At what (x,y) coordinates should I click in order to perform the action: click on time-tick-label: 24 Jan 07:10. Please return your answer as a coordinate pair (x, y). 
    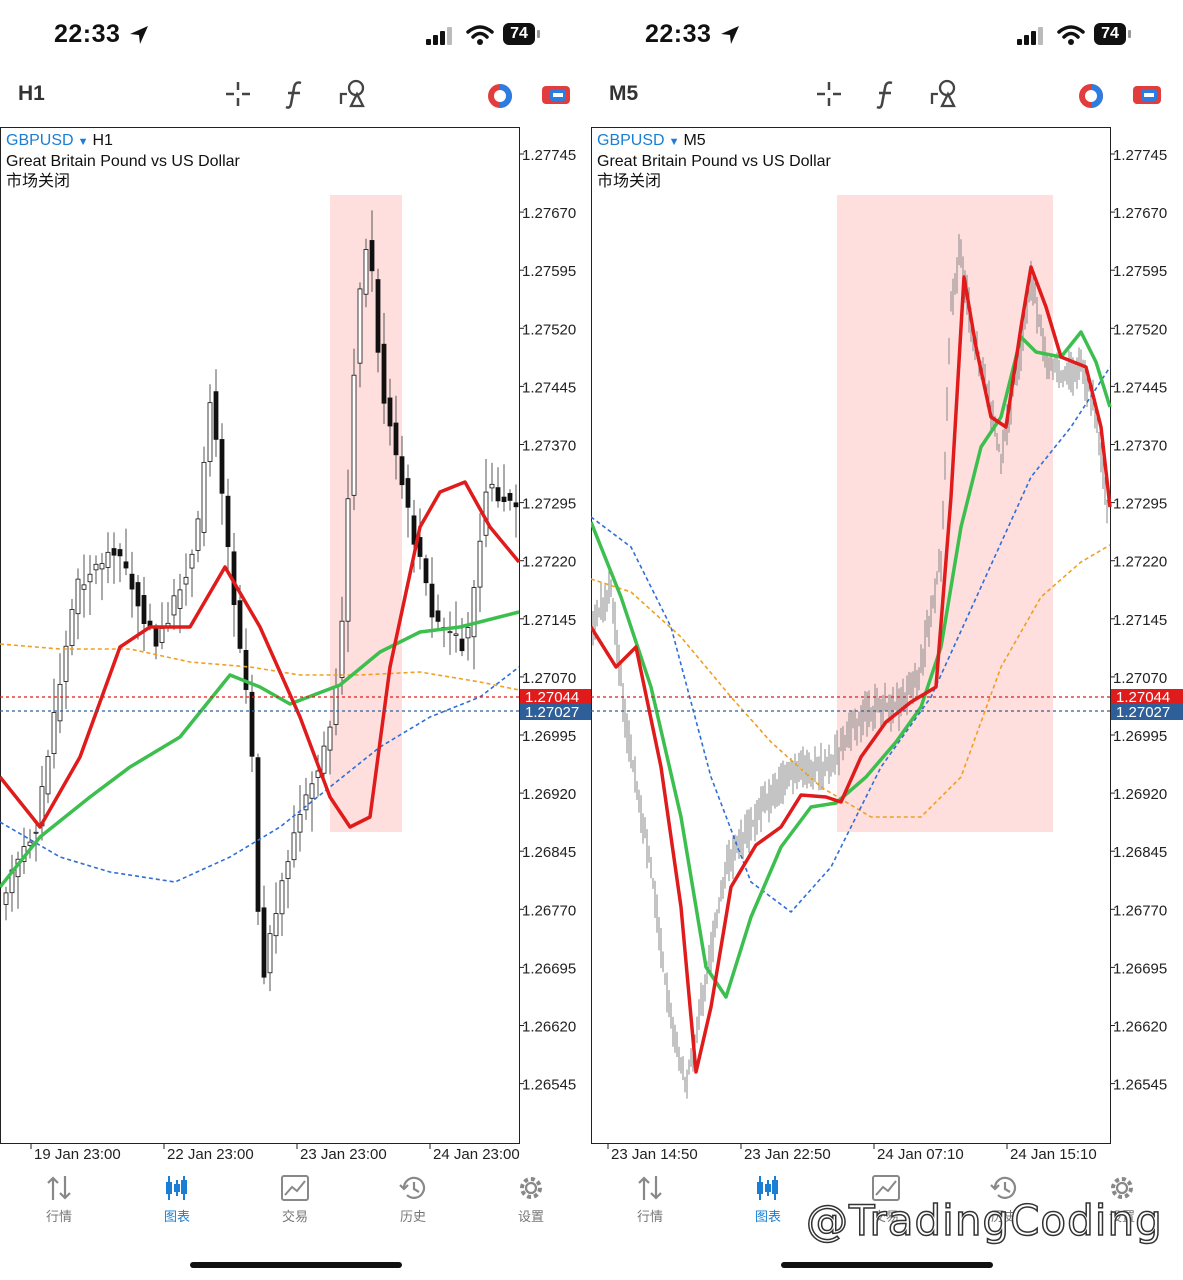
    Looking at the image, I should click on (920, 1154).